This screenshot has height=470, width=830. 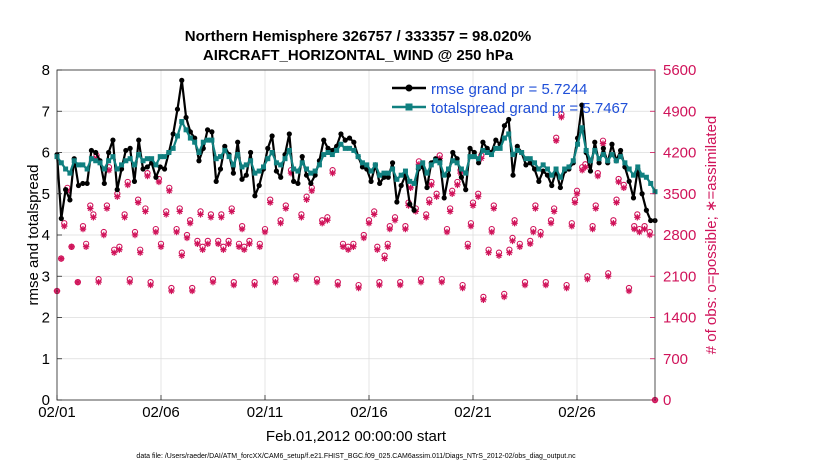 What do you see at coordinates (489, 89) in the screenshot?
I see `legend-item-rmse: rmse grand pr = 5.7244` at bounding box center [489, 89].